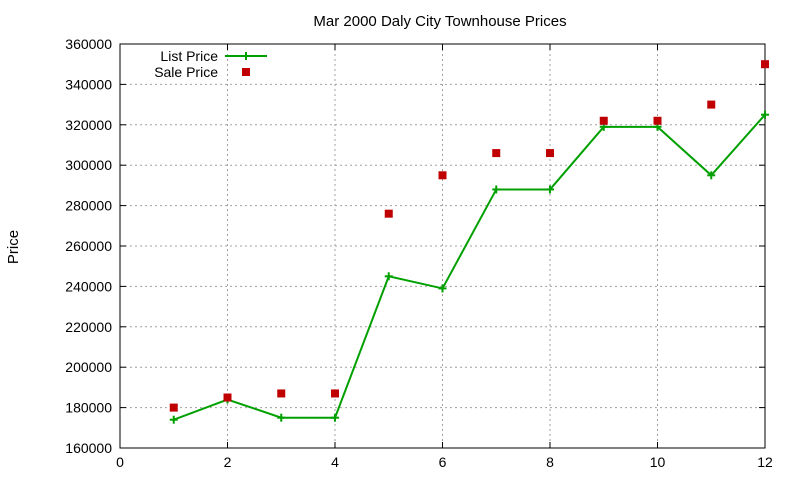 This screenshot has height=485, width=800. What do you see at coordinates (88, 84) in the screenshot?
I see `y-tick-label: 340000` at bounding box center [88, 84].